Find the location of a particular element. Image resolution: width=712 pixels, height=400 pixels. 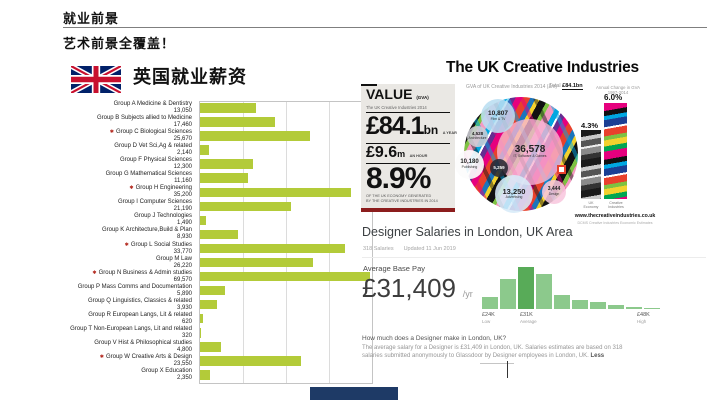

salary-row-label: ✱ Group C Biological Sciences 25,670 is located at coordinates (150, 136).